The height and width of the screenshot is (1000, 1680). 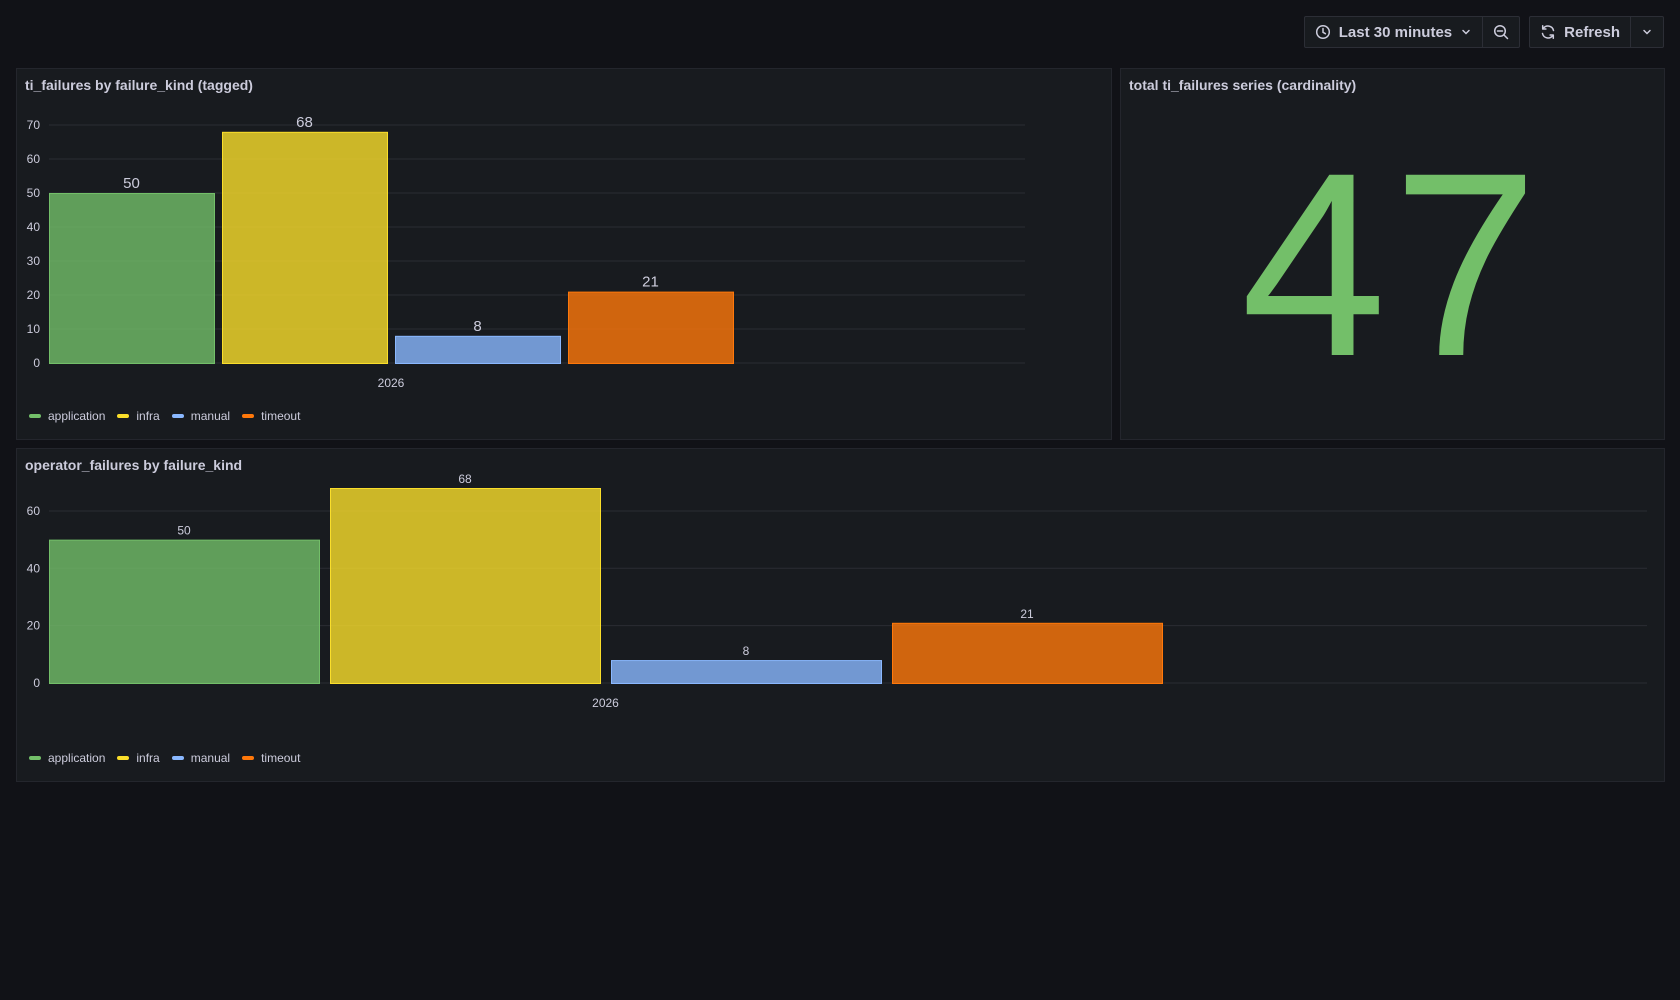 I want to click on time-picker-group: Last 30 minutes, so click(x=1412, y=32).